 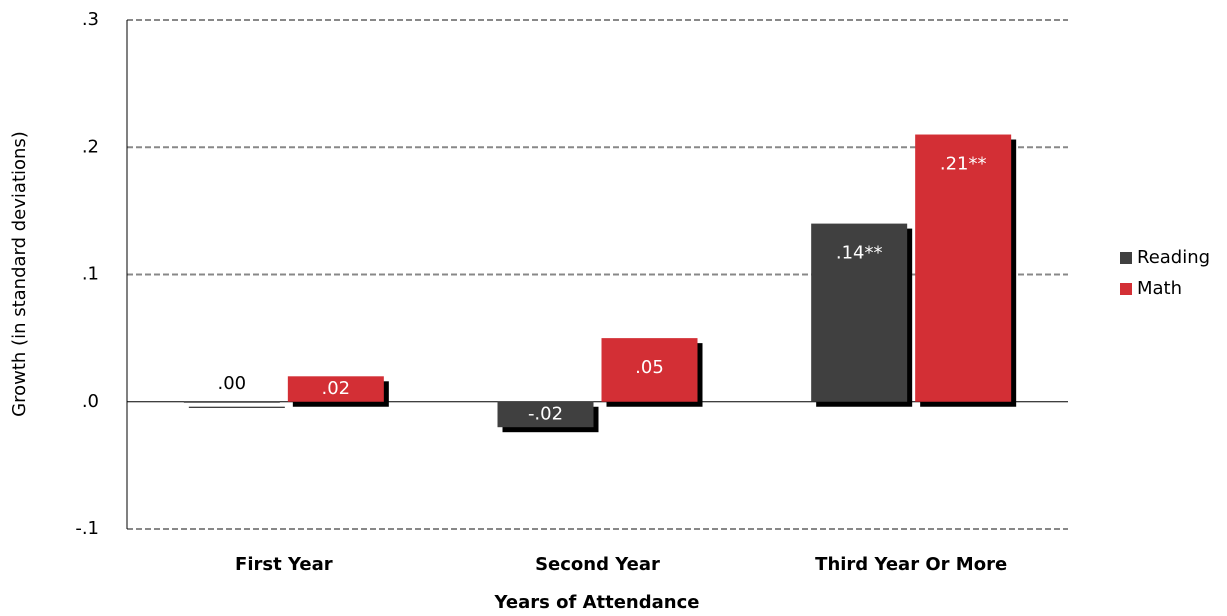 I want to click on value-label: .05, so click(x=649, y=367).